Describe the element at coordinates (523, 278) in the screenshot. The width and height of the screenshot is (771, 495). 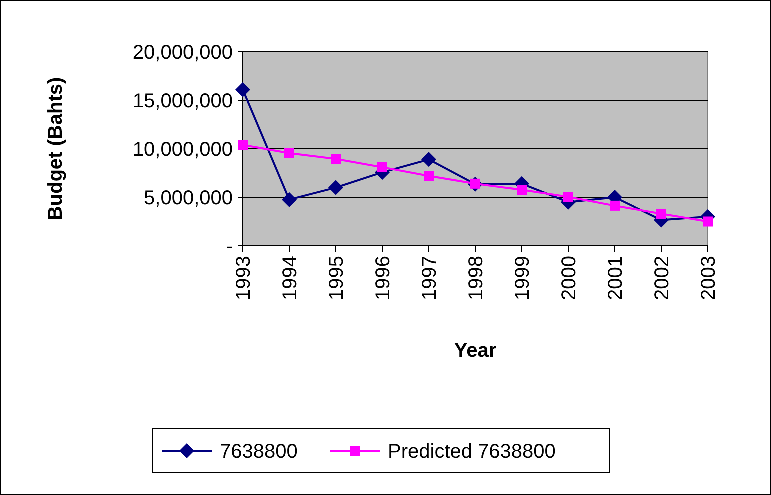
I see `x-tick-label: 1999` at that location.